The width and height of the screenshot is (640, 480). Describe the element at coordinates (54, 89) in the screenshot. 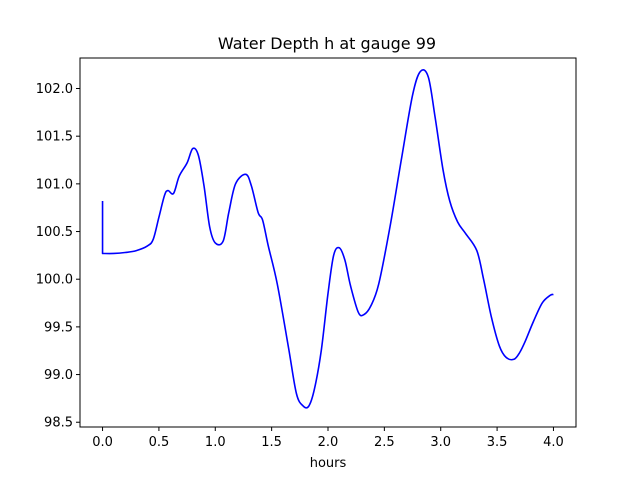

I see `y-tick-label: 102.0` at that location.